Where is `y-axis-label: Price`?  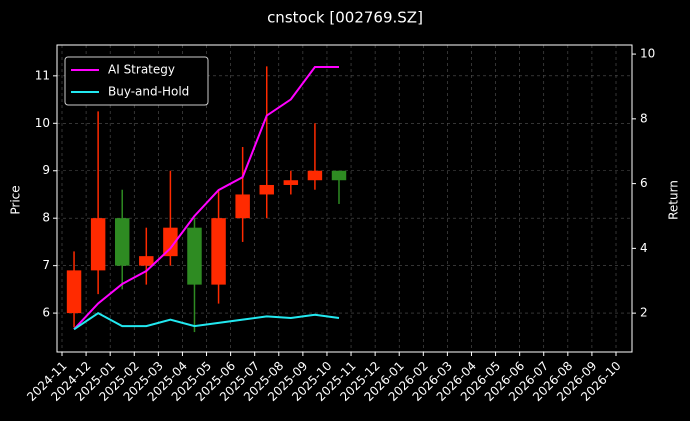
y-axis-label: Price is located at coordinates (16, 199).